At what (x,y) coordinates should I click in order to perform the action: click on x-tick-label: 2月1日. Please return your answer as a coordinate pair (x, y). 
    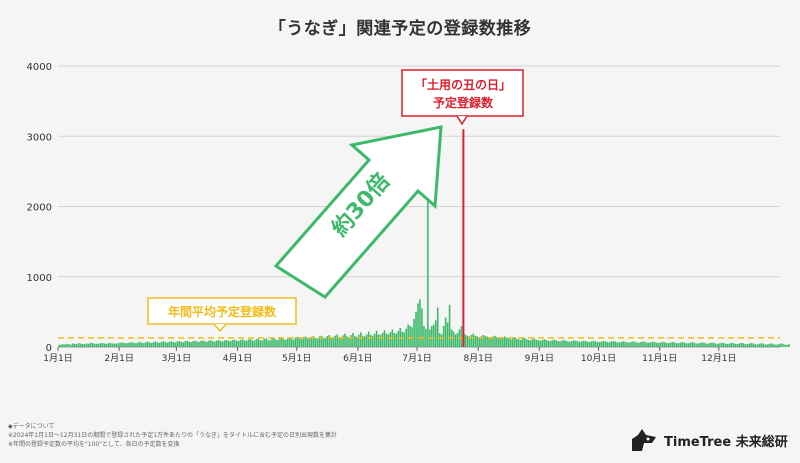
    Looking at the image, I should click on (118, 358).